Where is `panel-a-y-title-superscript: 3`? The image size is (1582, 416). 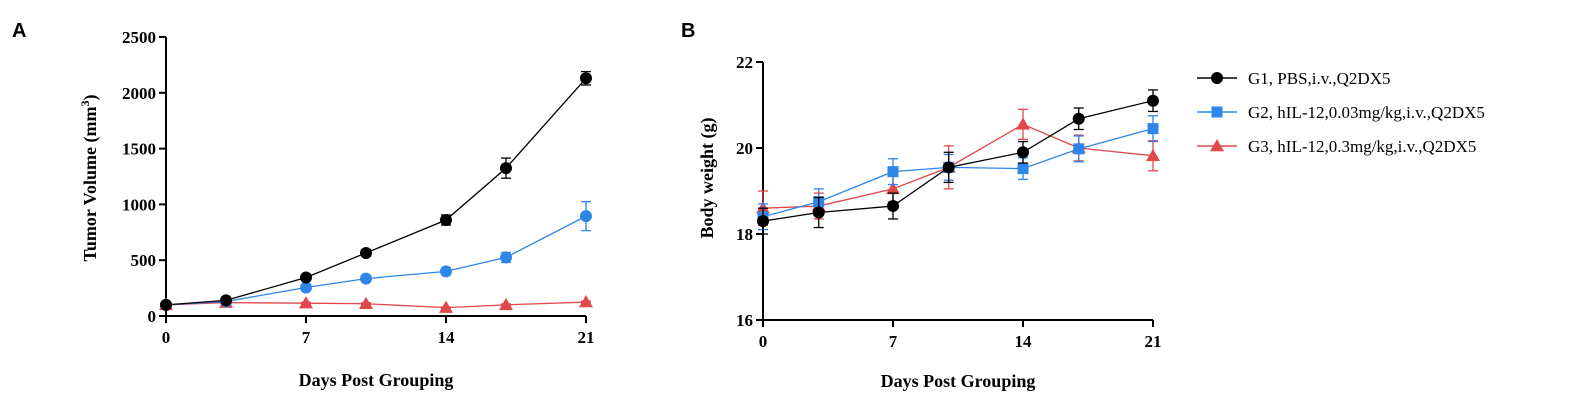 panel-a-y-title-superscript: 3 is located at coordinates (85, 103).